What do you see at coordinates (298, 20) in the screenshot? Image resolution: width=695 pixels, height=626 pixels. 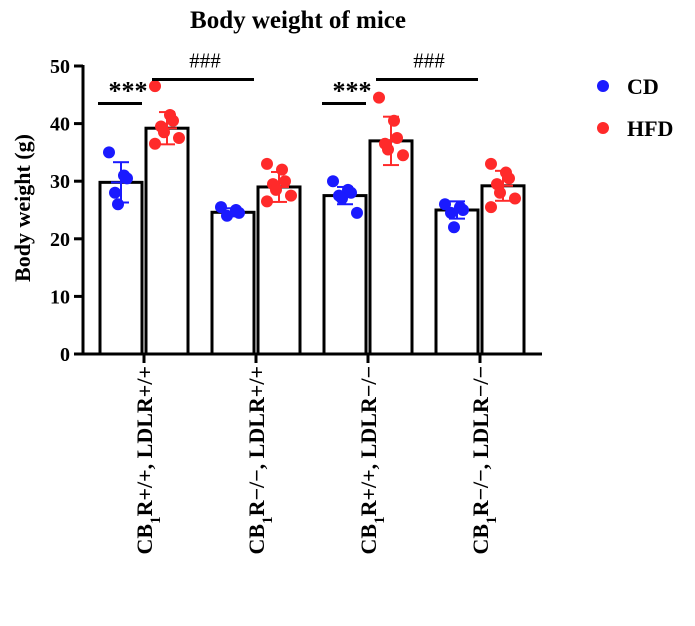 I see `chart-title: Body weight of mice` at bounding box center [298, 20].